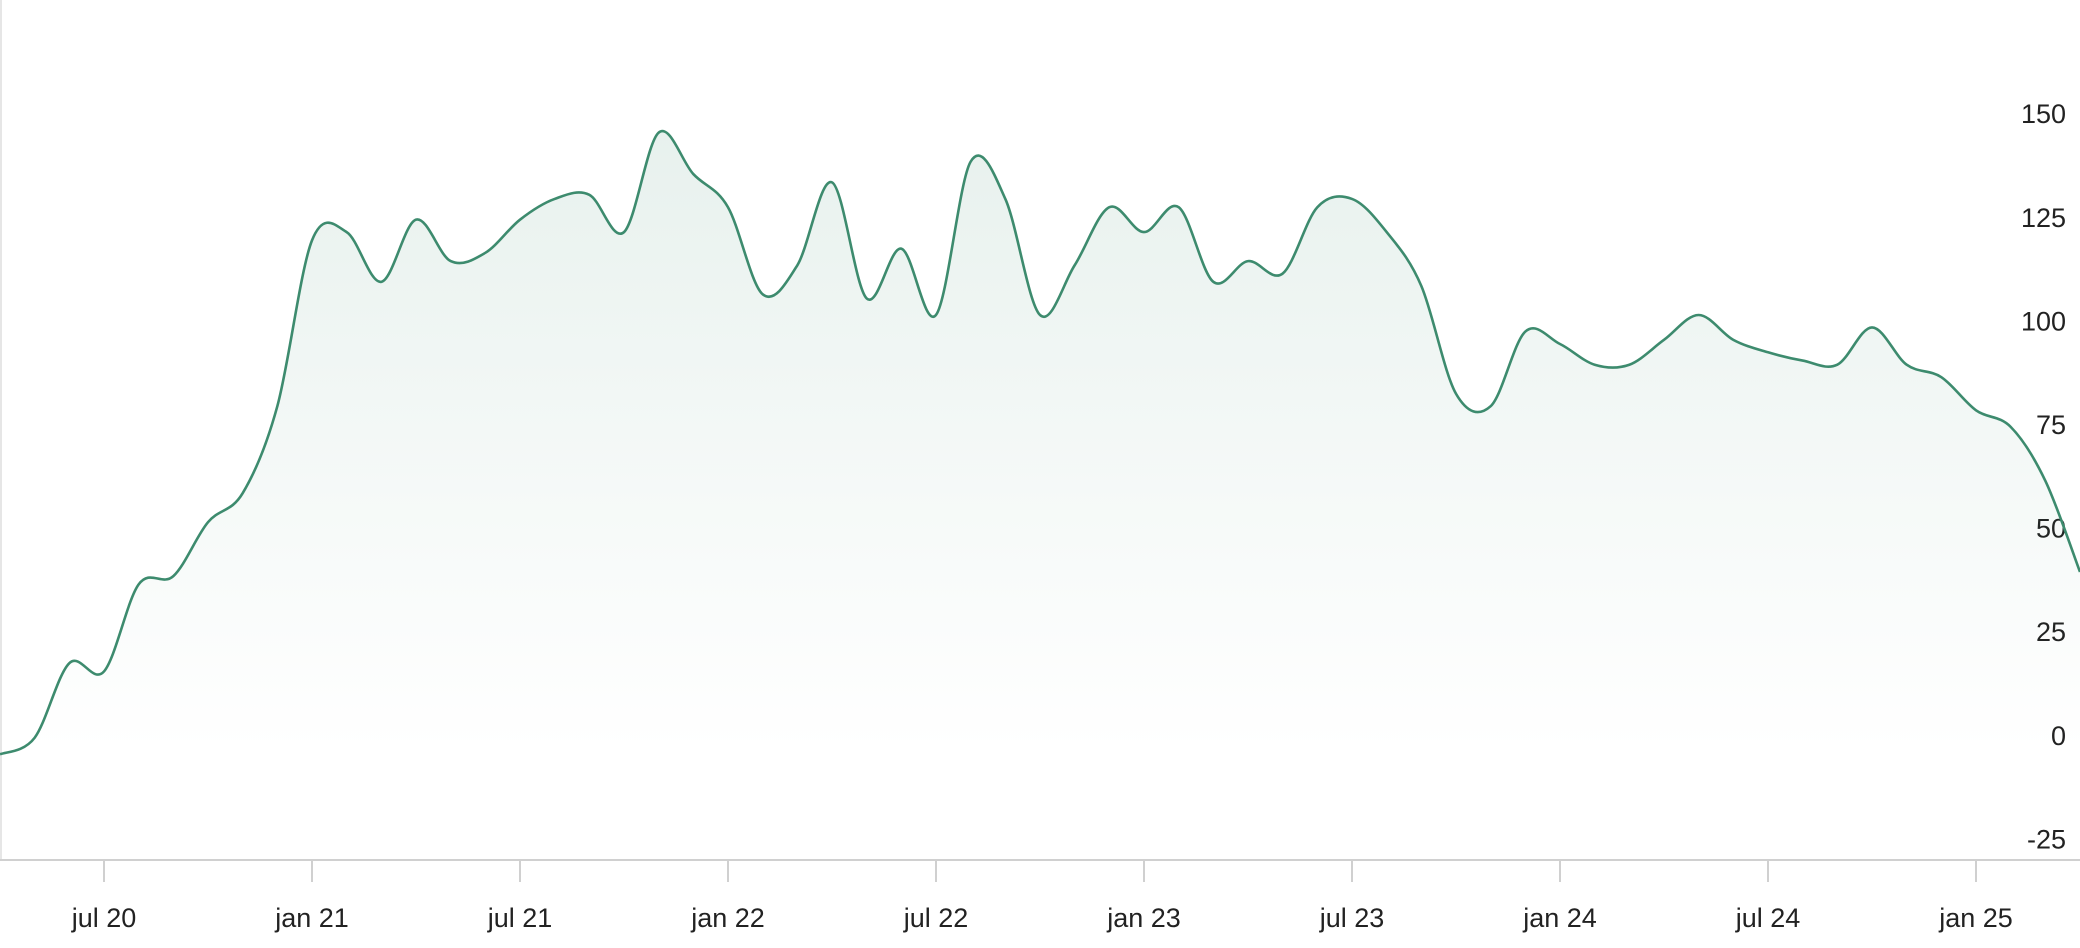  I want to click on x-tick-label: jul 23, so click(1352, 918).